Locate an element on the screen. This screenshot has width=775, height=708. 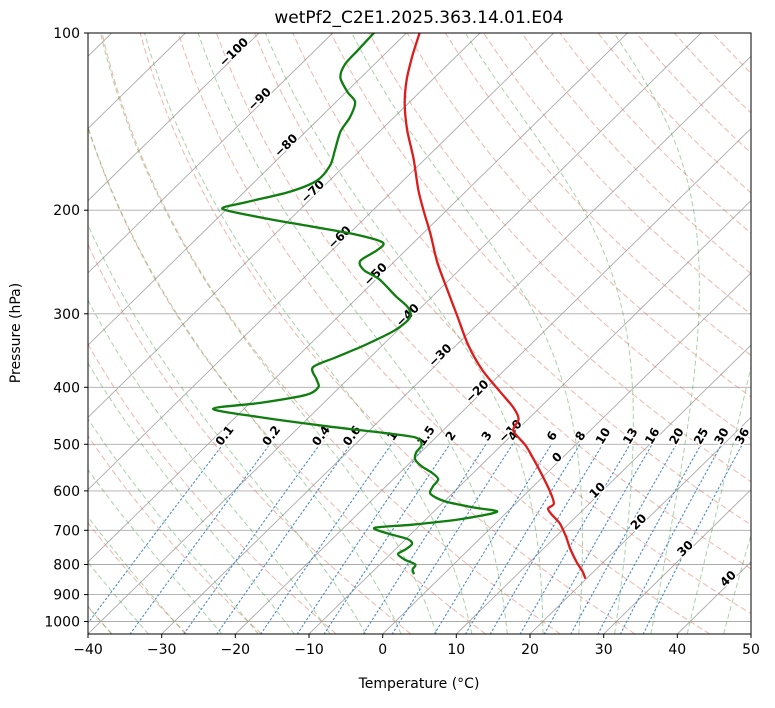
x-tick-label: 10 is located at coordinates (456, 650).